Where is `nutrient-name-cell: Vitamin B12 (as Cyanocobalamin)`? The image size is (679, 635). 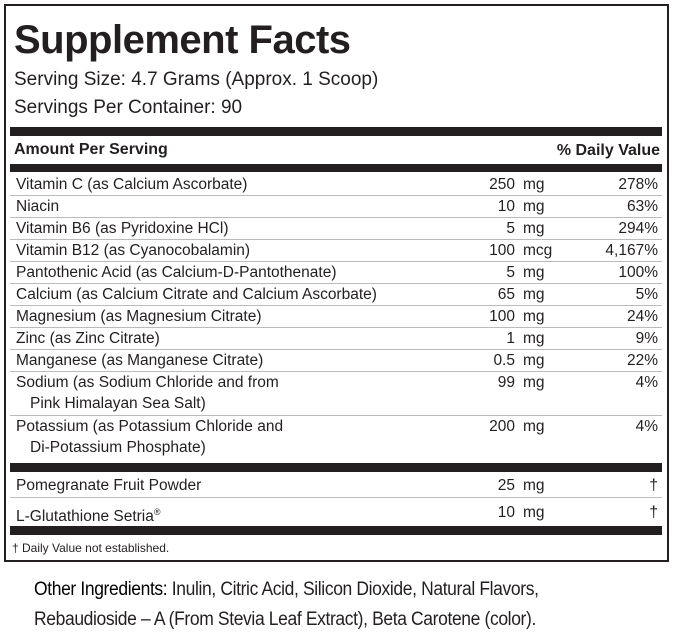
nutrient-name-cell: Vitamin B12 (as Cyanocobalamin) is located at coordinates (133, 250).